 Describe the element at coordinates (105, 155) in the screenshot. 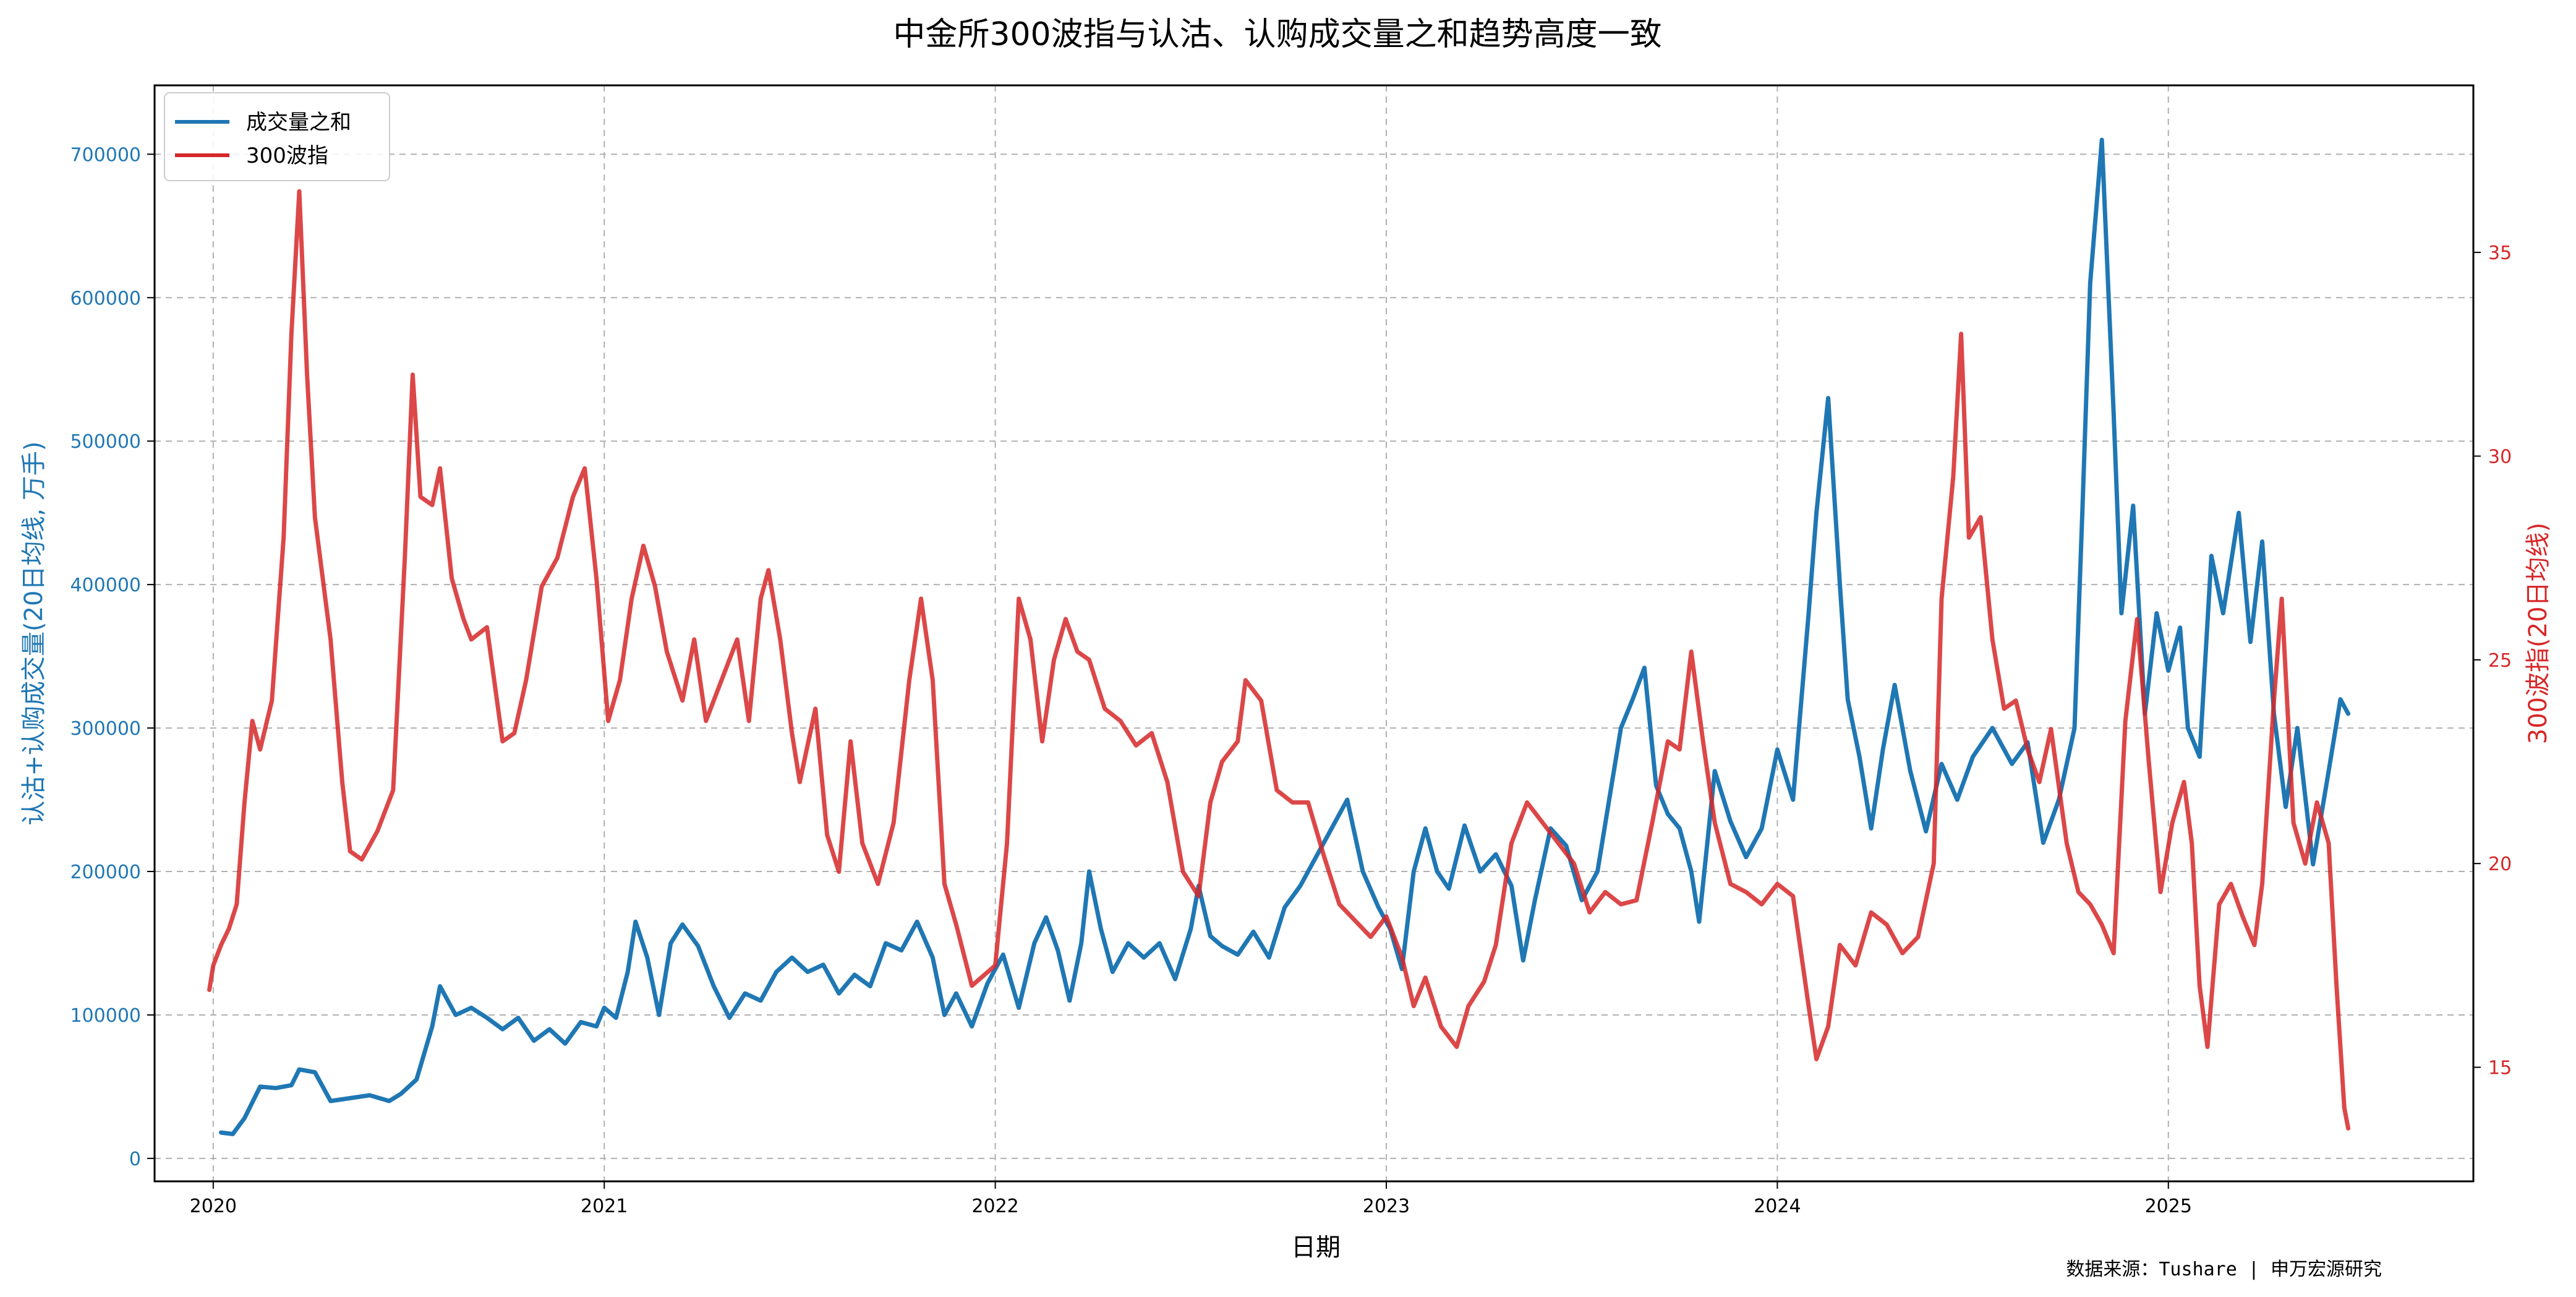

I see `y-left-tick-label: 700000` at that location.